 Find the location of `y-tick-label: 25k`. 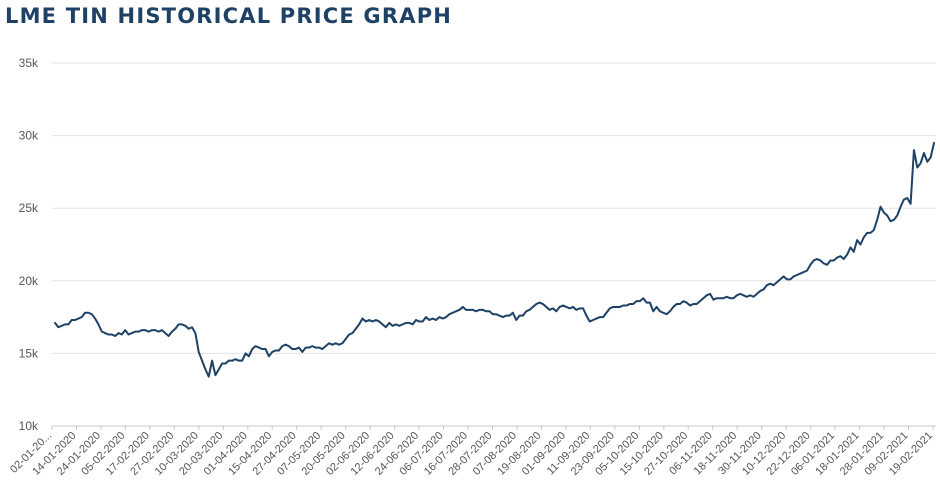

y-tick-label: 25k is located at coordinates (29, 208).